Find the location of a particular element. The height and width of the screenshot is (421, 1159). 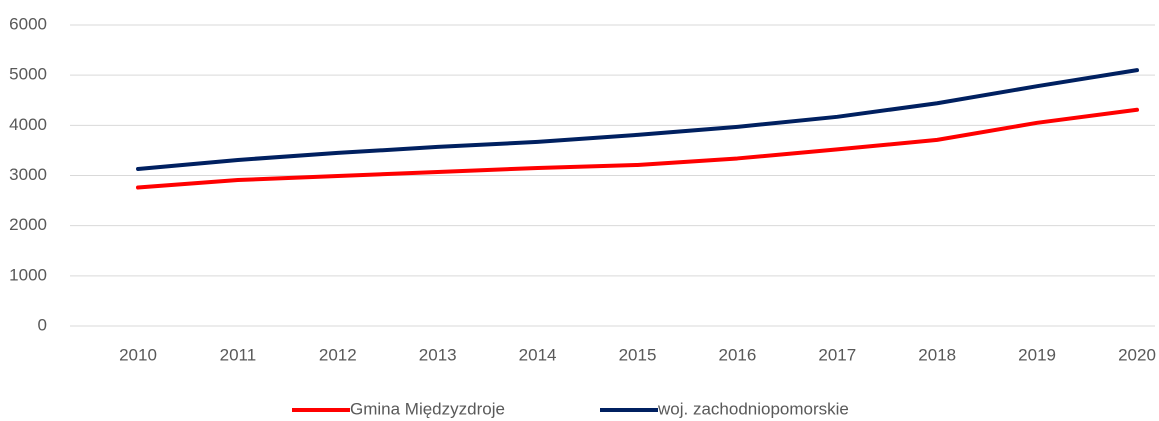

x-tick-label: 2010 is located at coordinates (138, 354).